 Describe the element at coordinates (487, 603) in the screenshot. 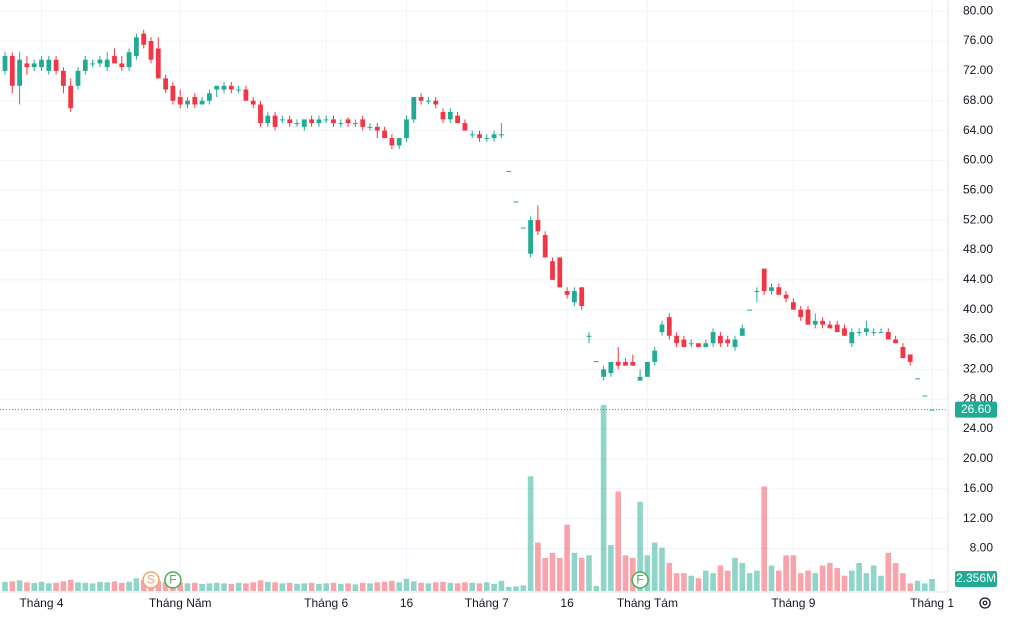

I see `x-tick-label: Tháng 7` at that location.